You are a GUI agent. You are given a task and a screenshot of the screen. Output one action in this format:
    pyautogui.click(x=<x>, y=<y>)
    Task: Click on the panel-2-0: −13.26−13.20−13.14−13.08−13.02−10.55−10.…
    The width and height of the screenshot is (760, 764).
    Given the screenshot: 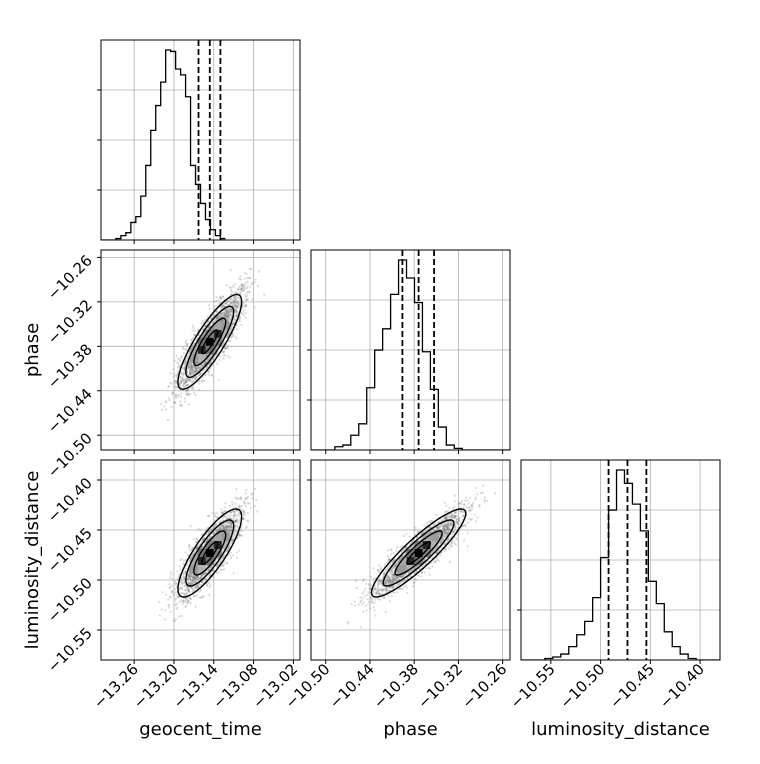 What is the action you would take?
    pyautogui.click(x=172, y=586)
    